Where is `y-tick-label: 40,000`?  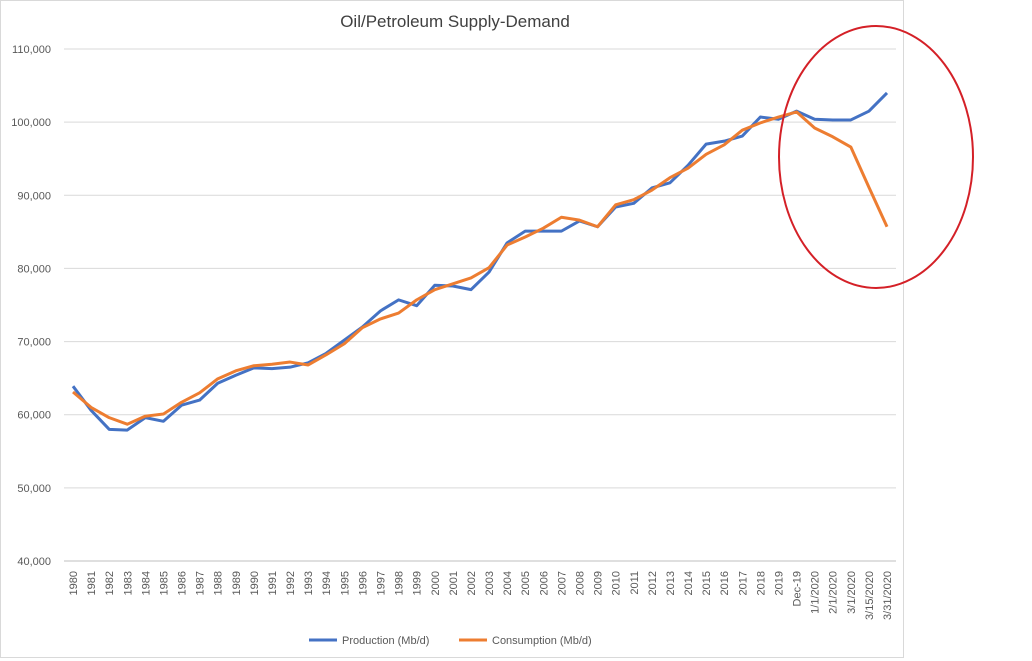 y-tick-label: 40,000 is located at coordinates (34, 562).